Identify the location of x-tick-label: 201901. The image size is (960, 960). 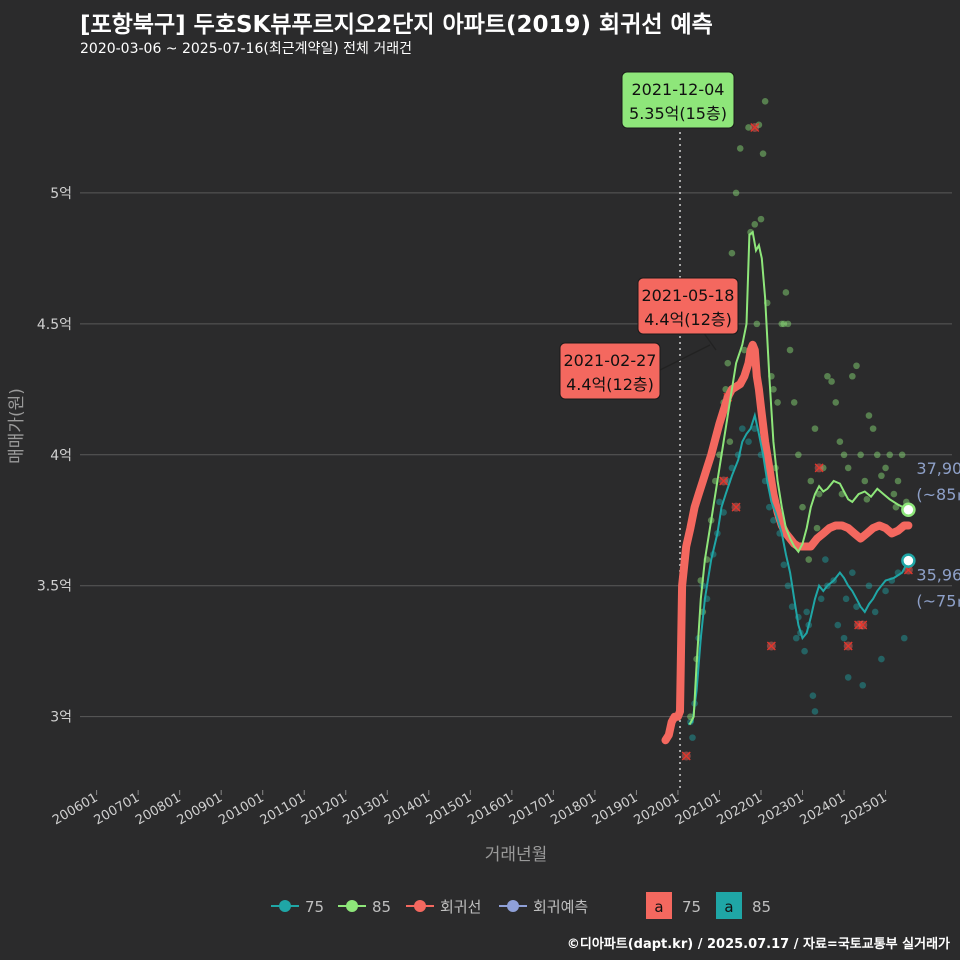
(615, 809).